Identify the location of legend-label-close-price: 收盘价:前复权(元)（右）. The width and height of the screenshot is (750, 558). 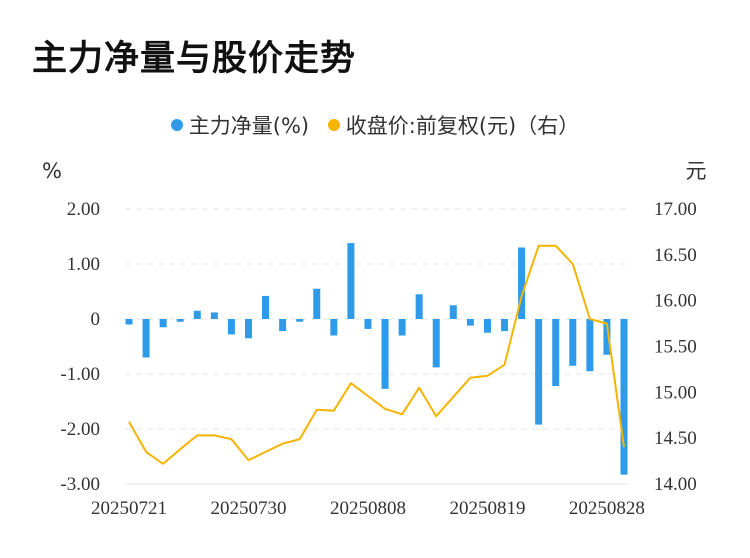
(462, 126).